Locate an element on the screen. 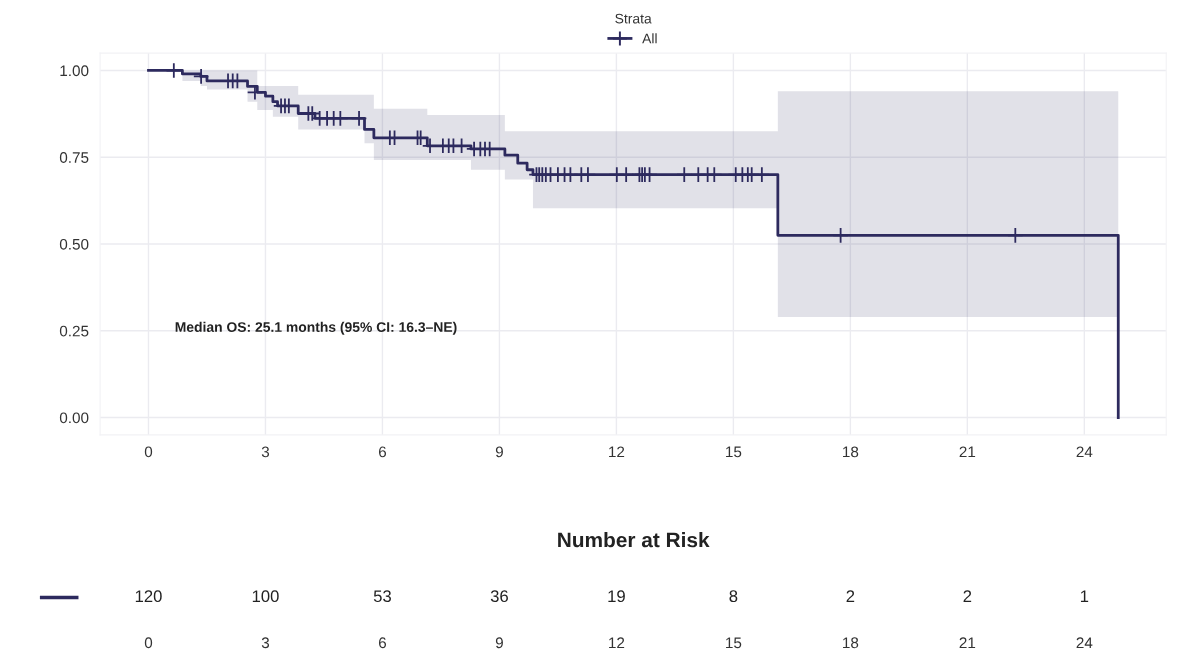  legend-label: All is located at coordinates (649, 38).